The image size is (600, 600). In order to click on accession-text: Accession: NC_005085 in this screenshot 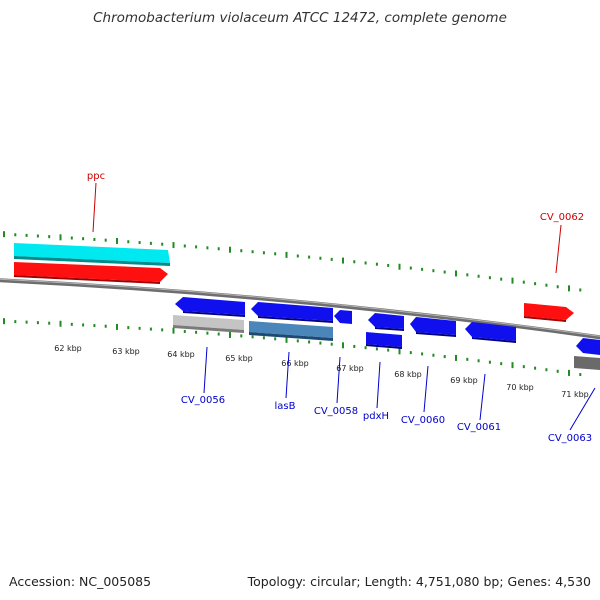, I will do `click(80, 581)`.